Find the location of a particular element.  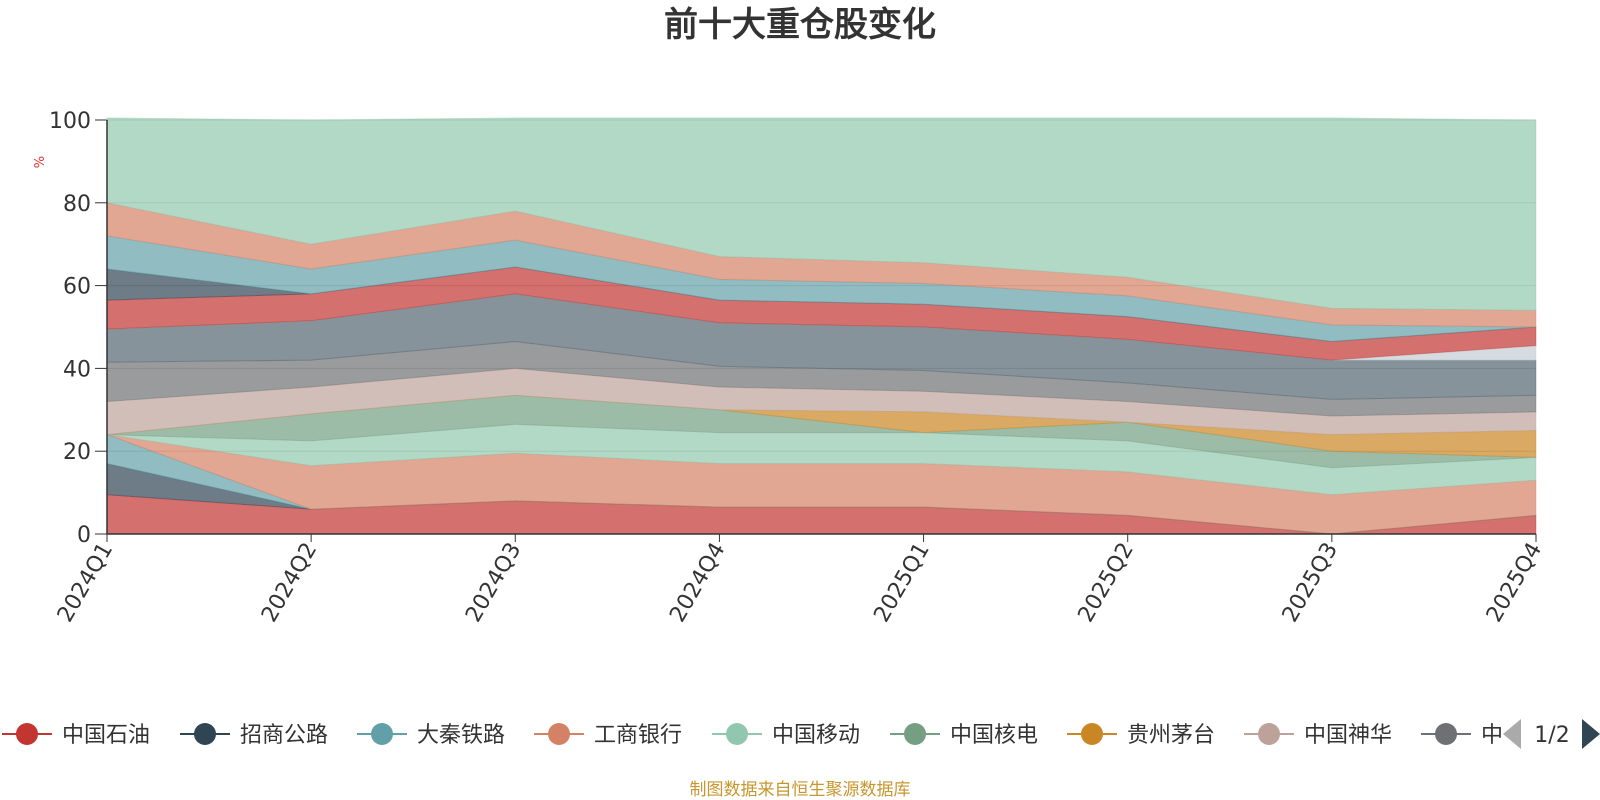

data-source-note: 制图数据来自恒生聚源数据库 is located at coordinates (800, 790).